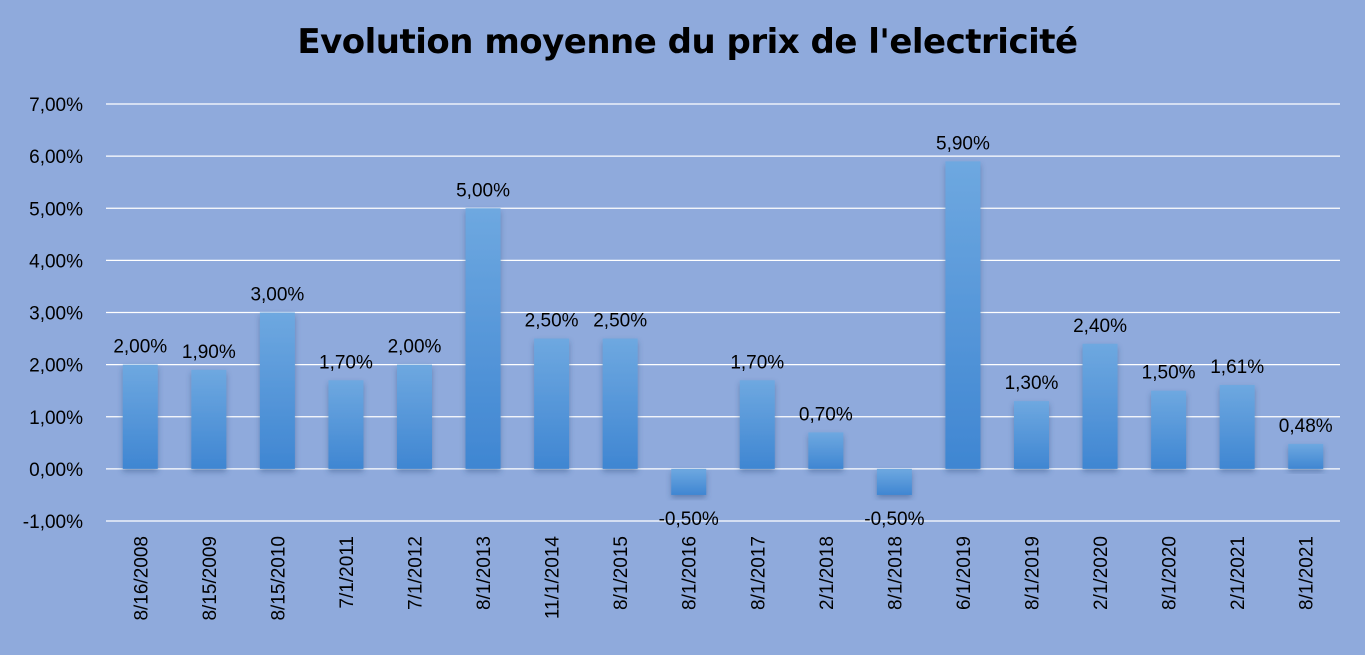  I want to click on x-tick-label: 8/16/2008, so click(141, 578).